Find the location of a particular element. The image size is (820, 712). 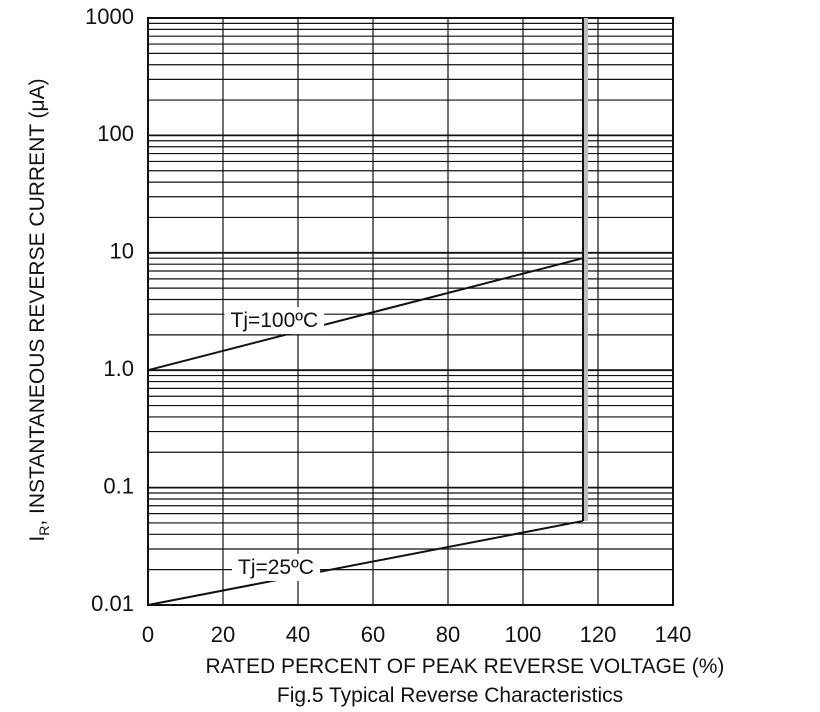

y-axis-title-subscript: R is located at coordinates (44, 531).